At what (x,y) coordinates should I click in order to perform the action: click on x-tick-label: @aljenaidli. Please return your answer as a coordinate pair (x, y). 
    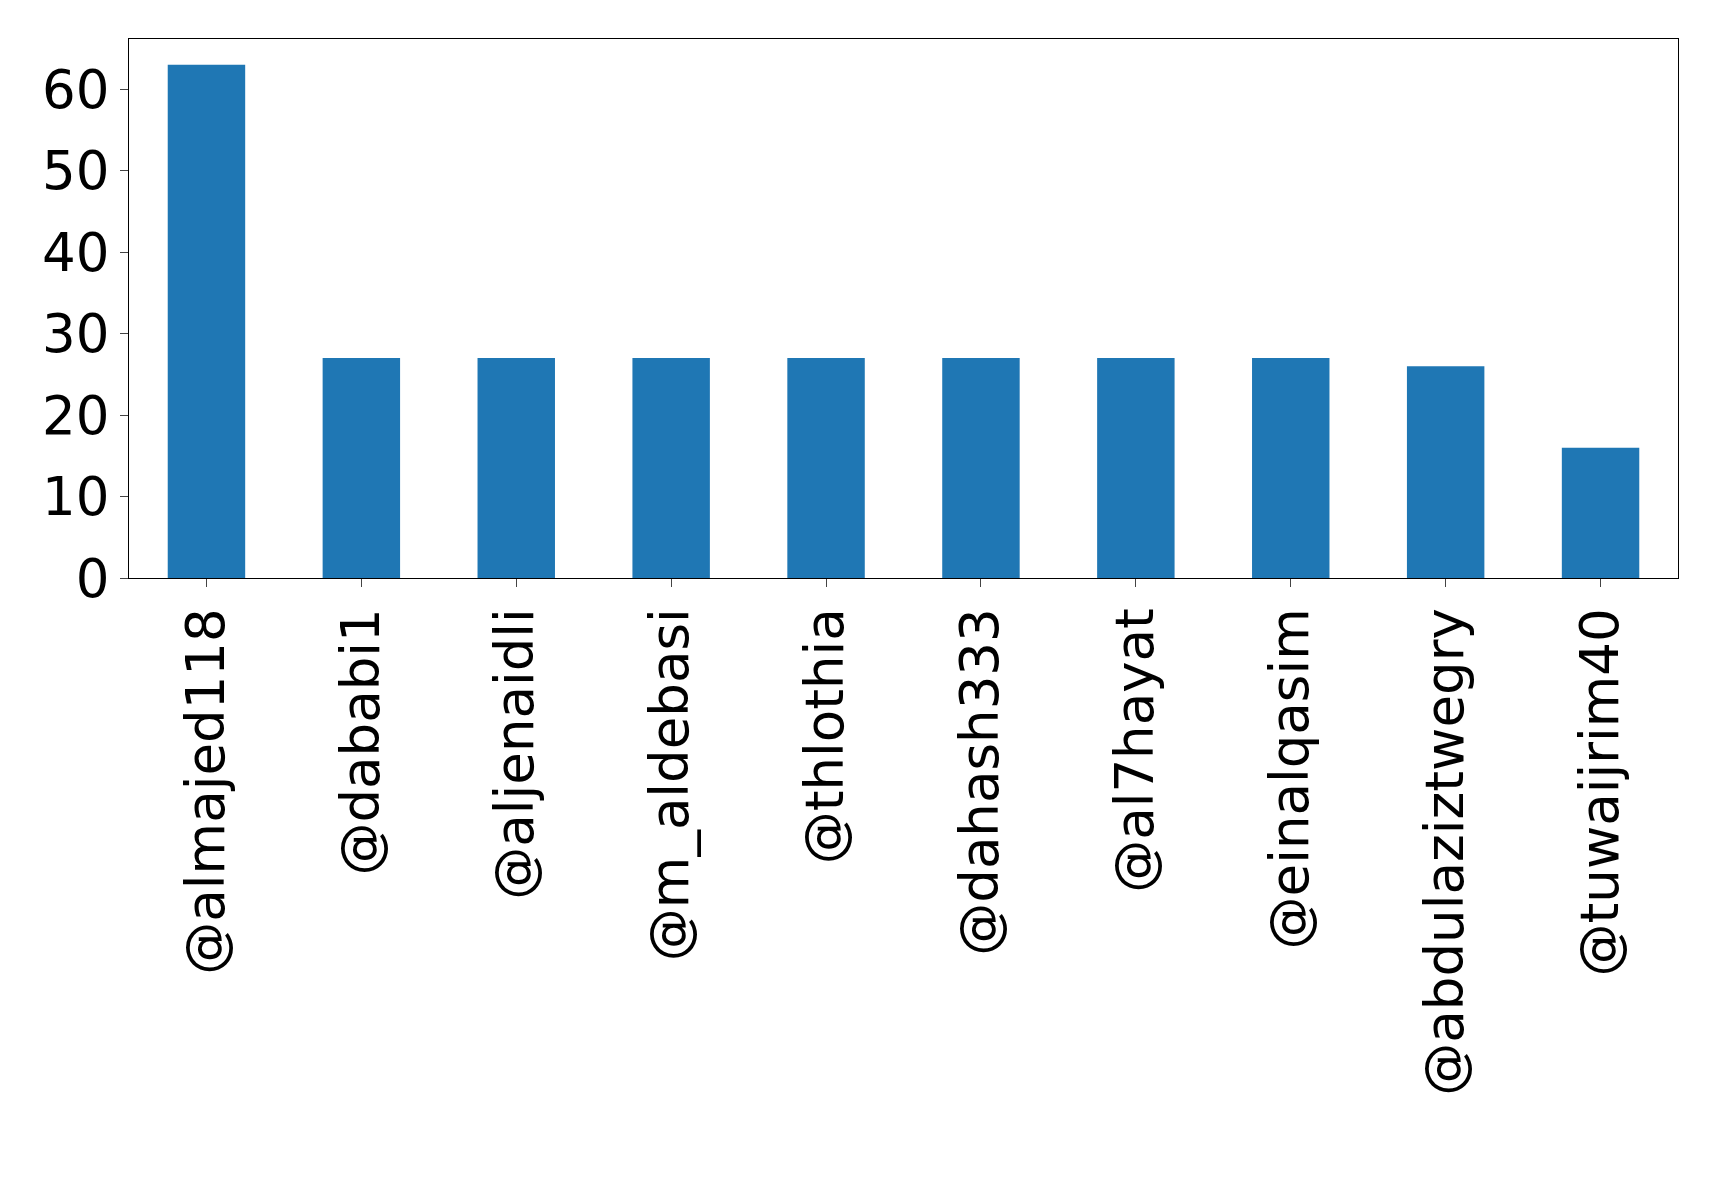
    Looking at the image, I should click on (515, 754).